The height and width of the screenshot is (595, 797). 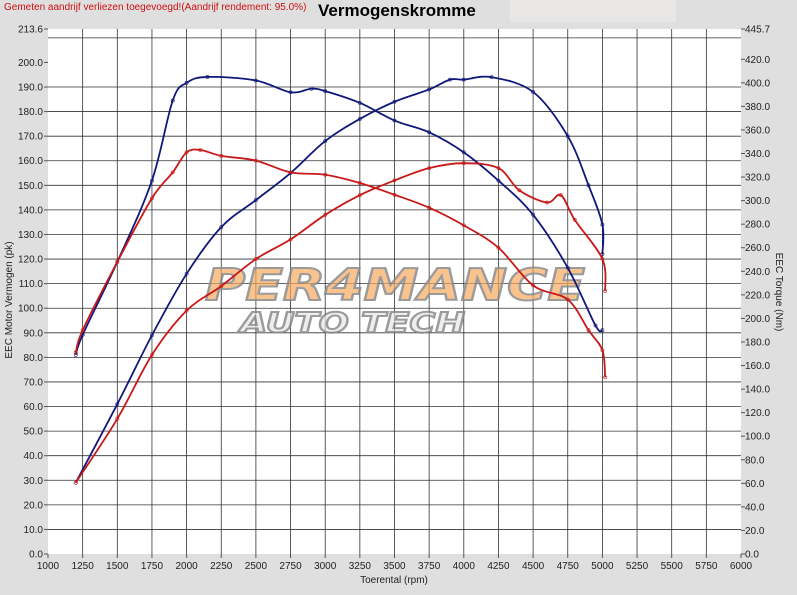 What do you see at coordinates (34, 333) in the screenshot?
I see `y-tick-label: 90.0` at bounding box center [34, 333].